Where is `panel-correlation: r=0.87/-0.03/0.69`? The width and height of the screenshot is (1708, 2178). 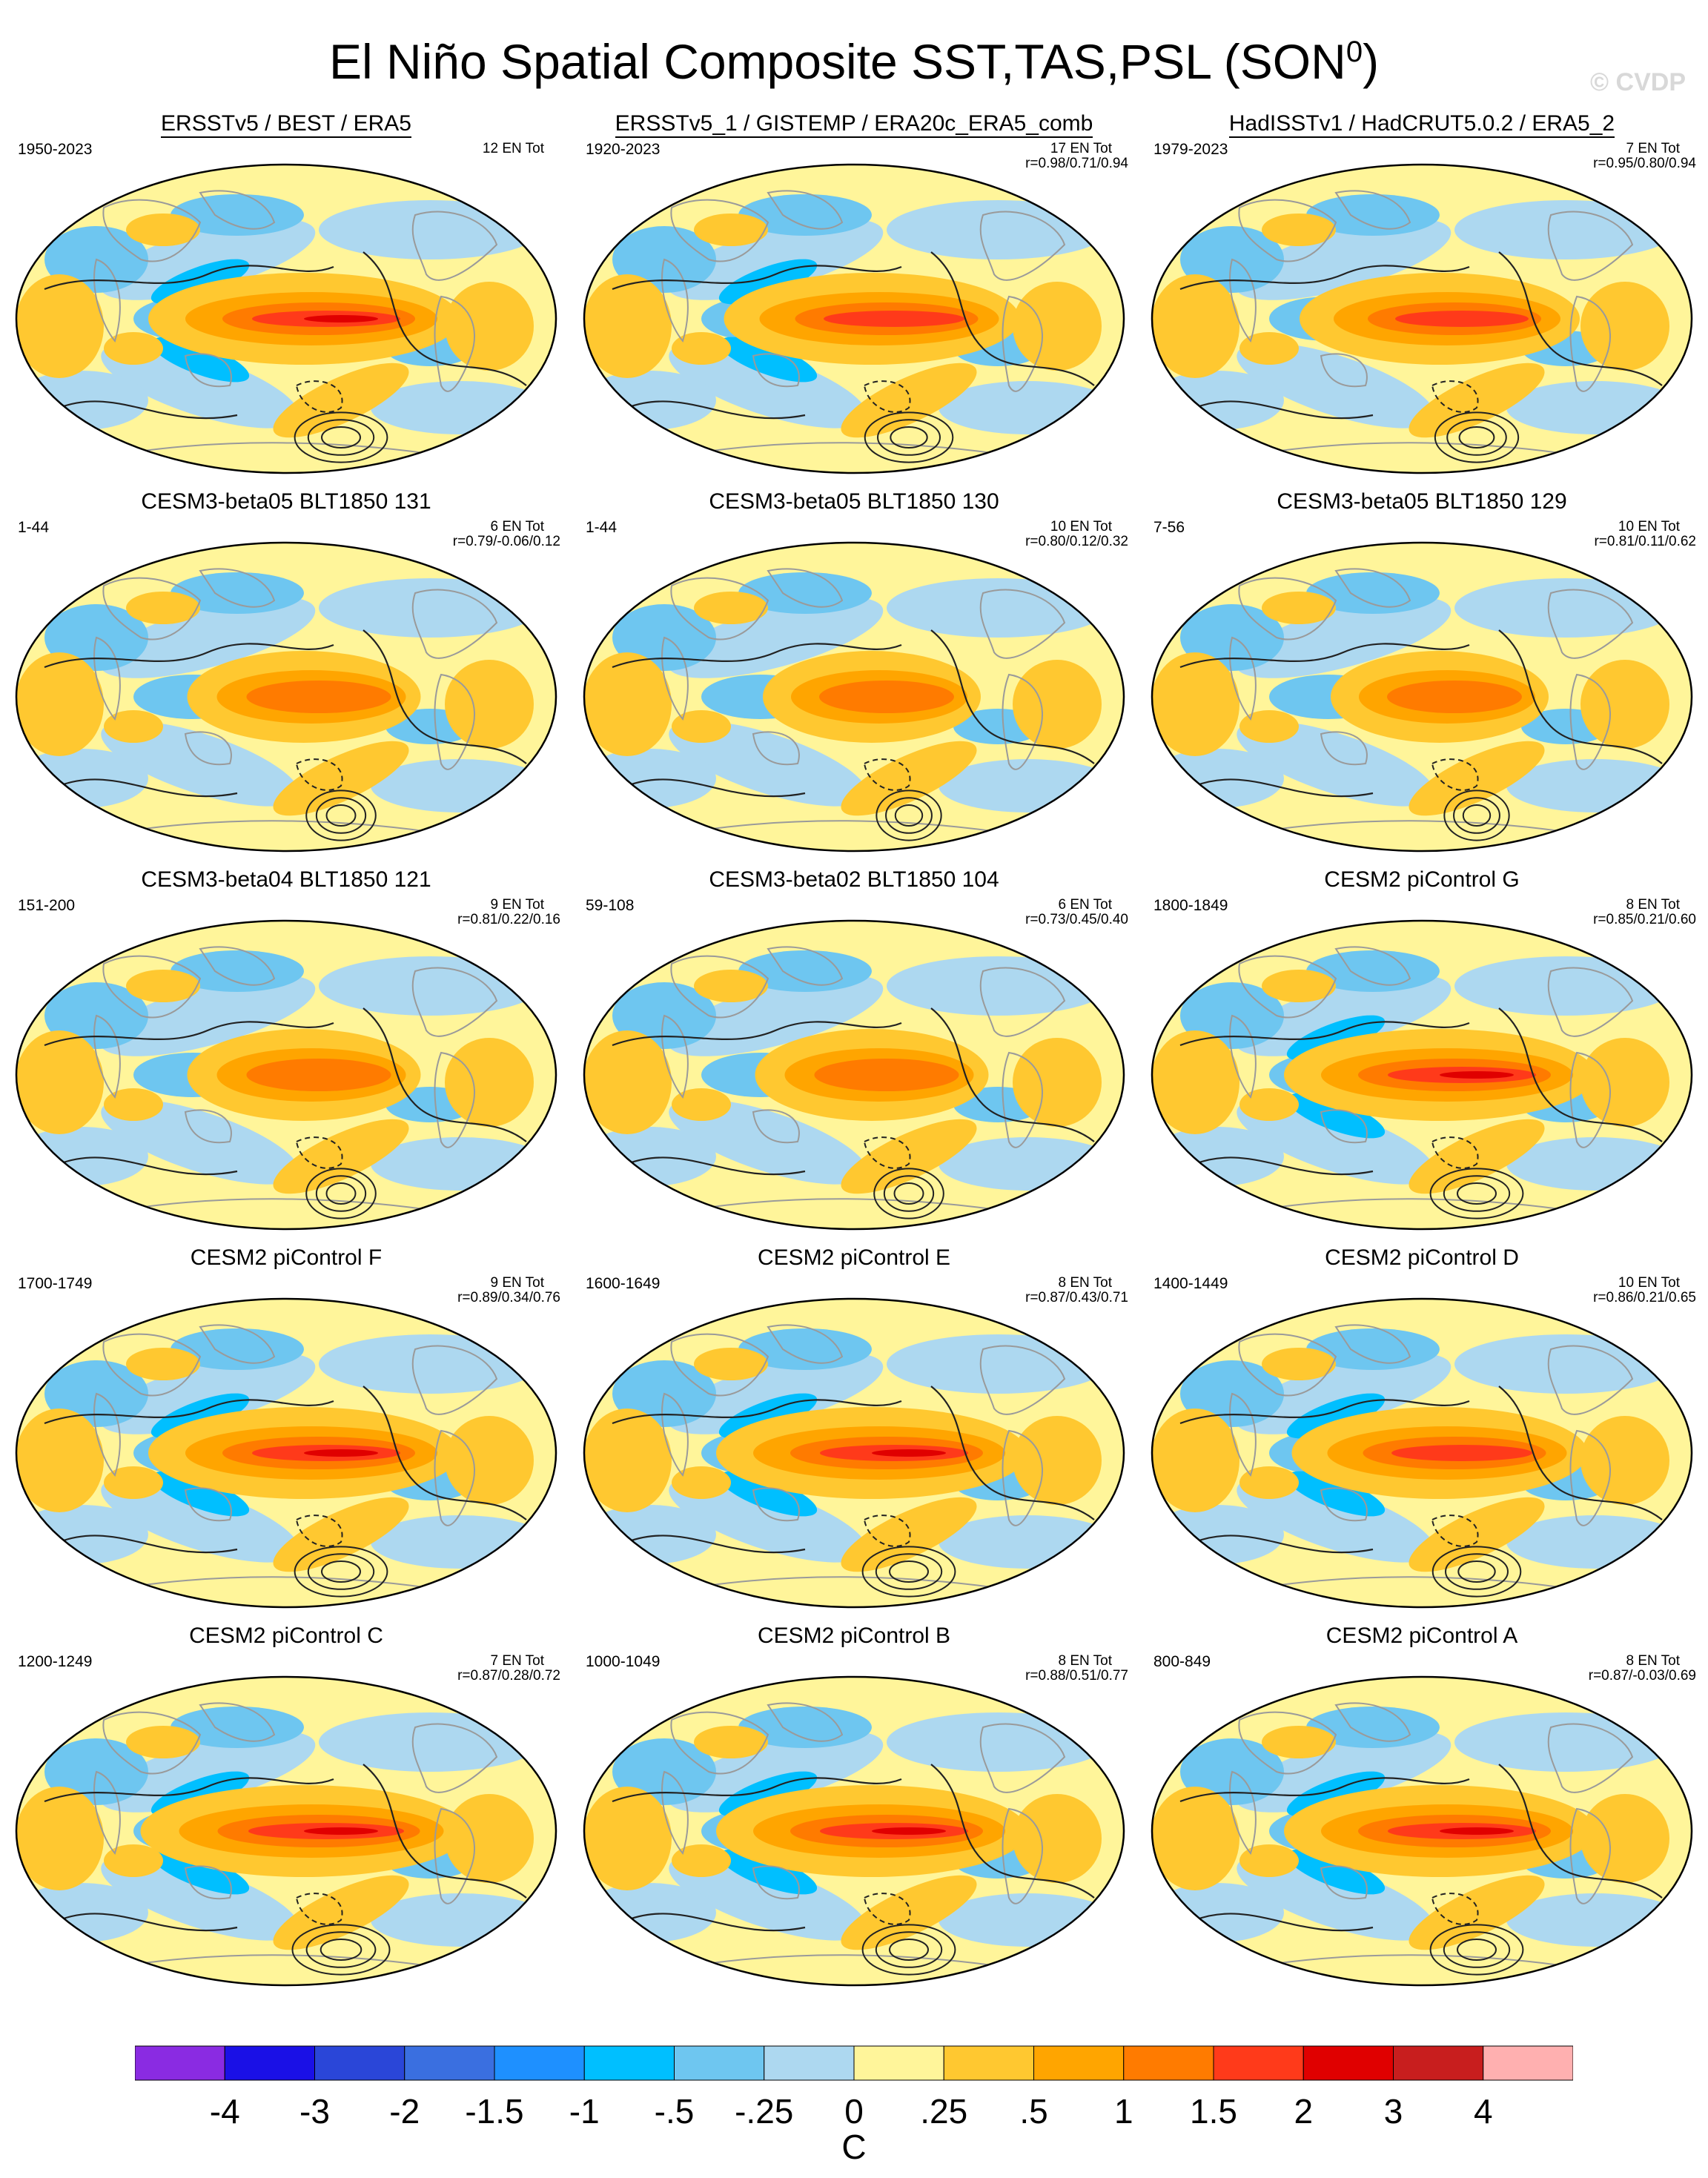
panel-correlation: r=0.87/-0.03/0.69 is located at coordinates (1642, 1676).